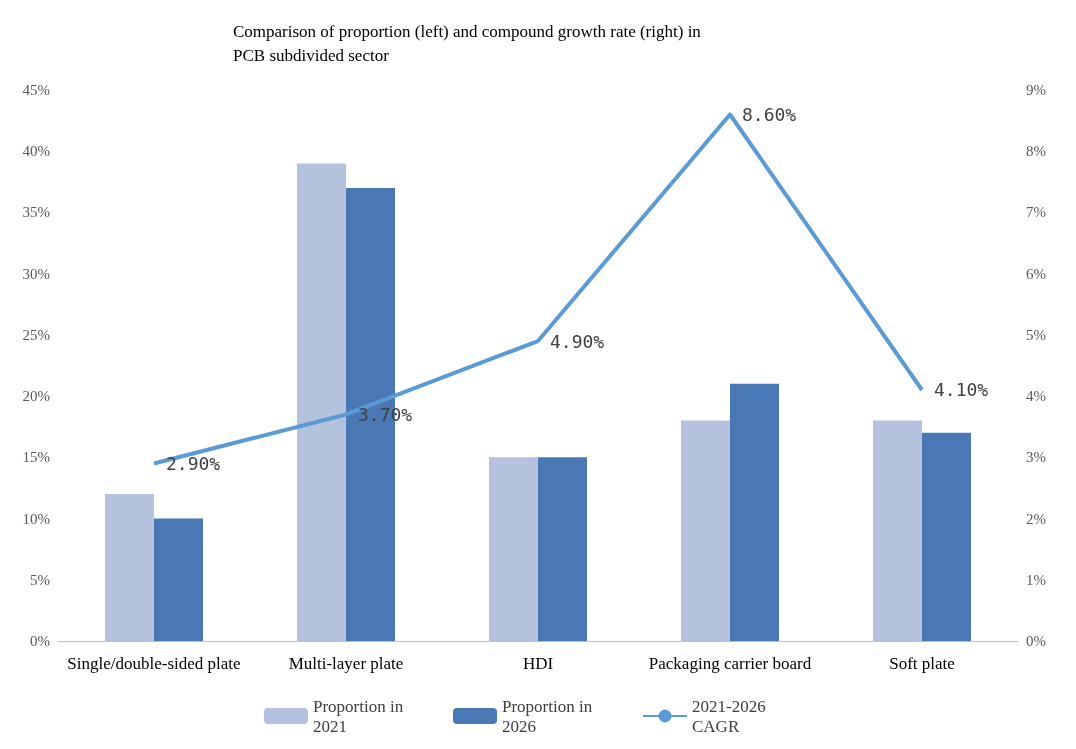  I want to click on y2-tick-label: 8%, so click(1036, 151).